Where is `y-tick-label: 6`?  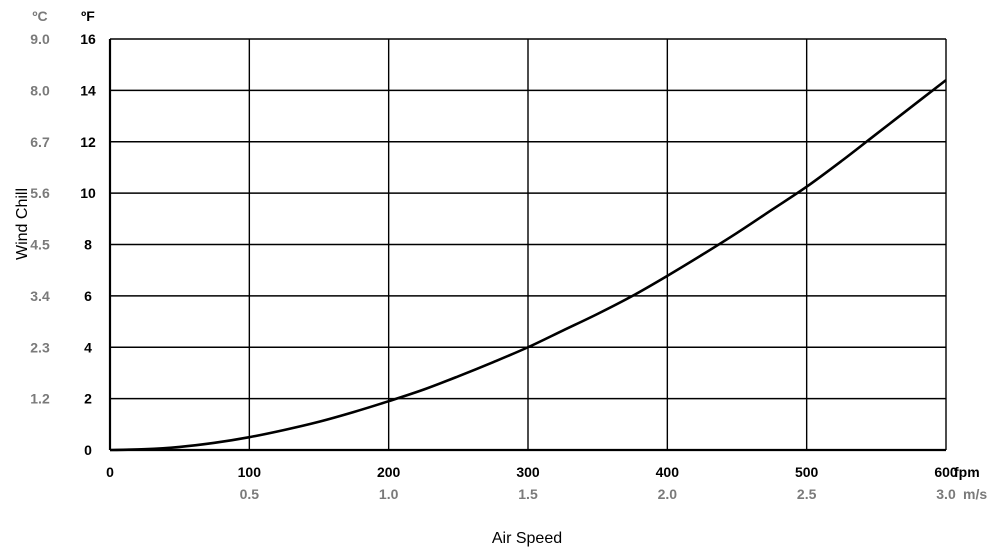 y-tick-label: 6 is located at coordinates (88, 296).